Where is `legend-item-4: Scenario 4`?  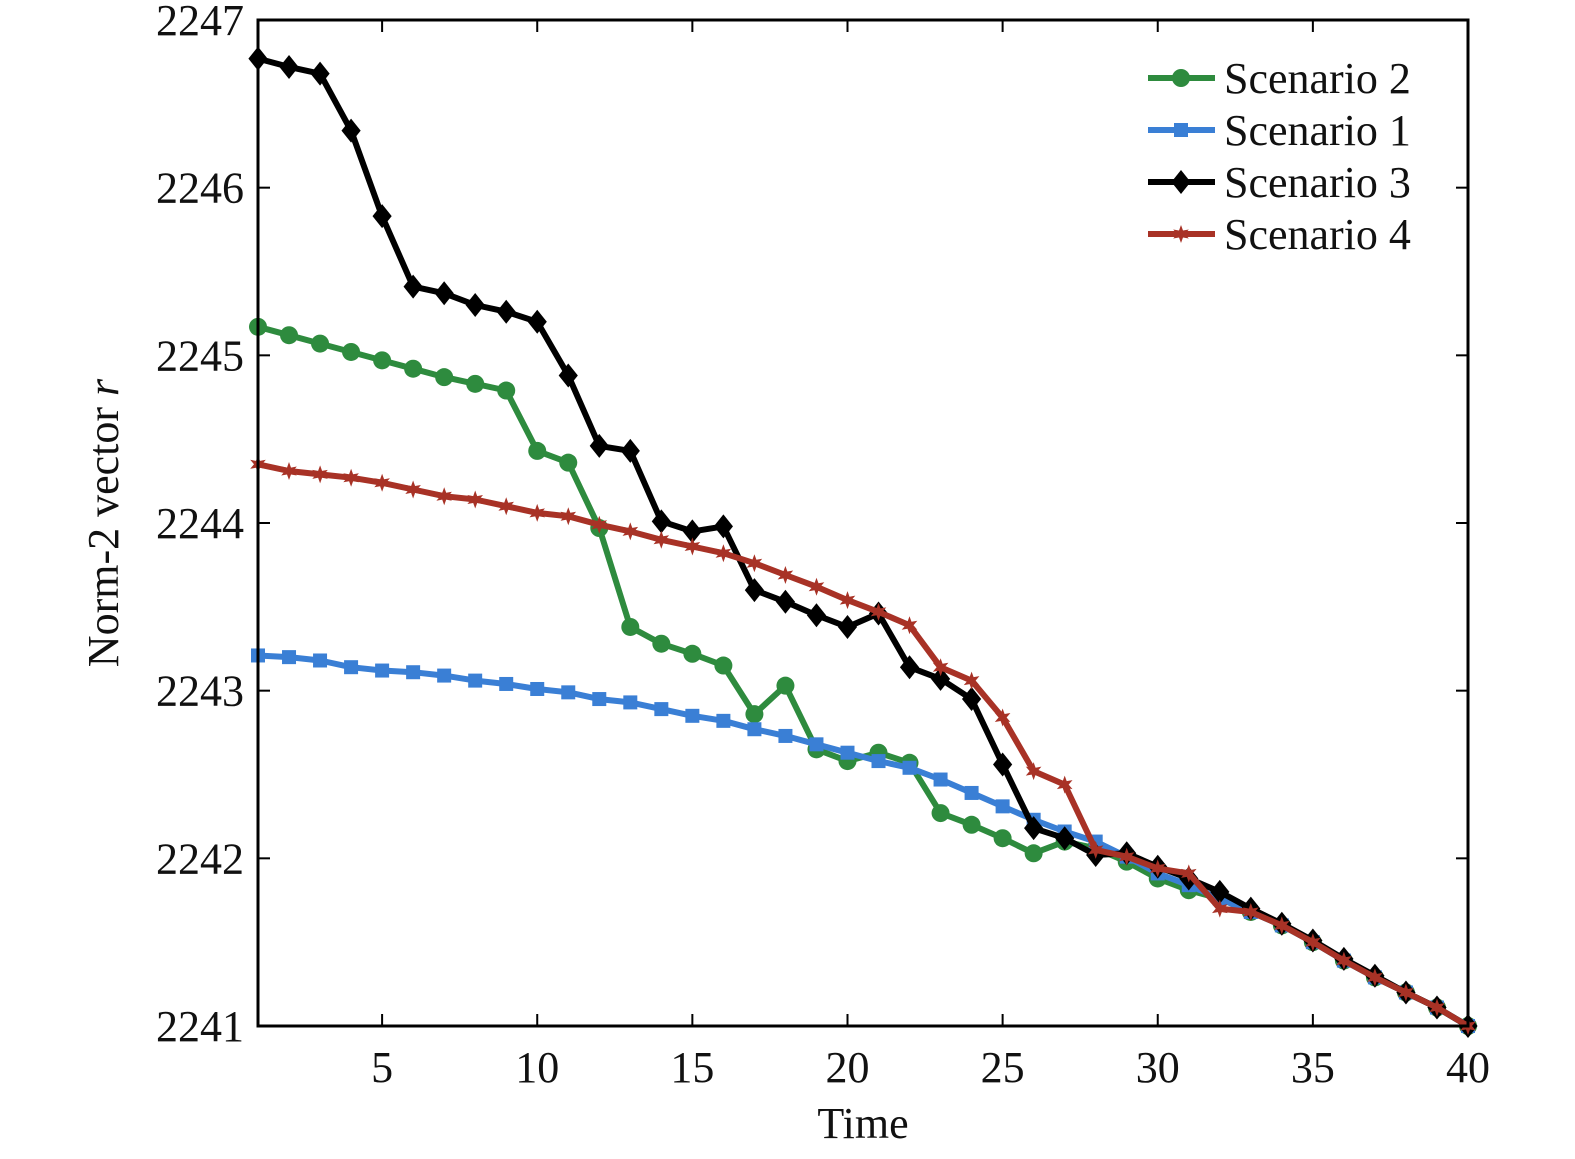
legend-item-4: Scenario 4 is located at coordinates (1279, 234).